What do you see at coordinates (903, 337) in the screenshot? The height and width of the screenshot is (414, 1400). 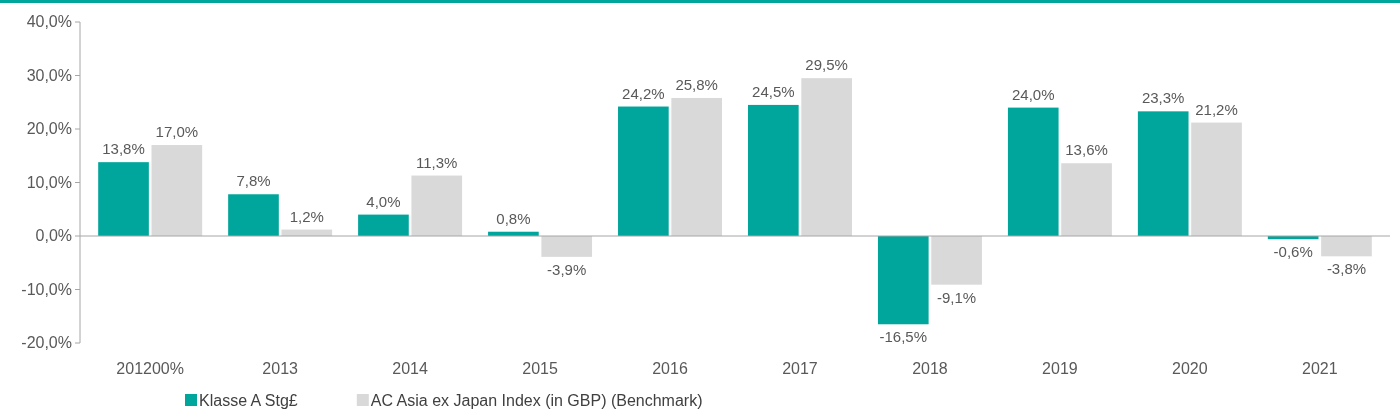 I see `data-label: -16,5%` at bounding box center [903, 337].